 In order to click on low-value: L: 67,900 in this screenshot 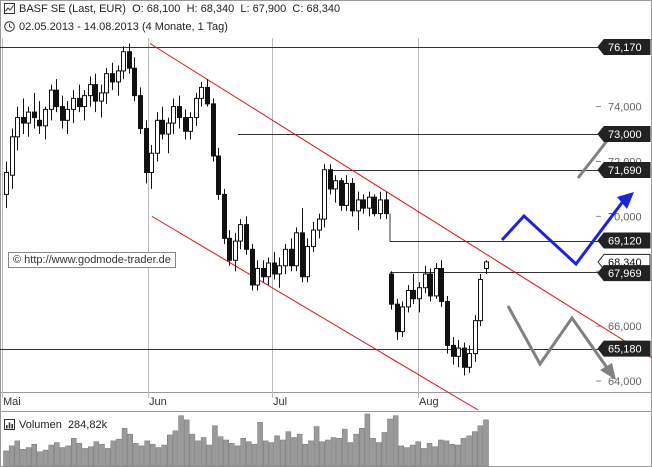, I will do `click(263, 9)`.